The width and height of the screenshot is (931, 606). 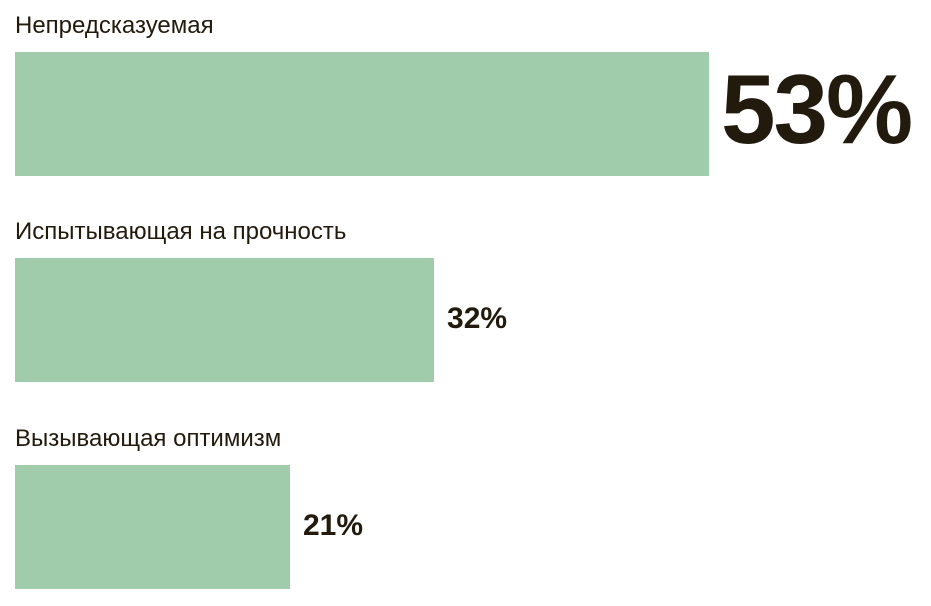 I want to click on category-label: Непредсказуемая, so click(x=114, y=25).